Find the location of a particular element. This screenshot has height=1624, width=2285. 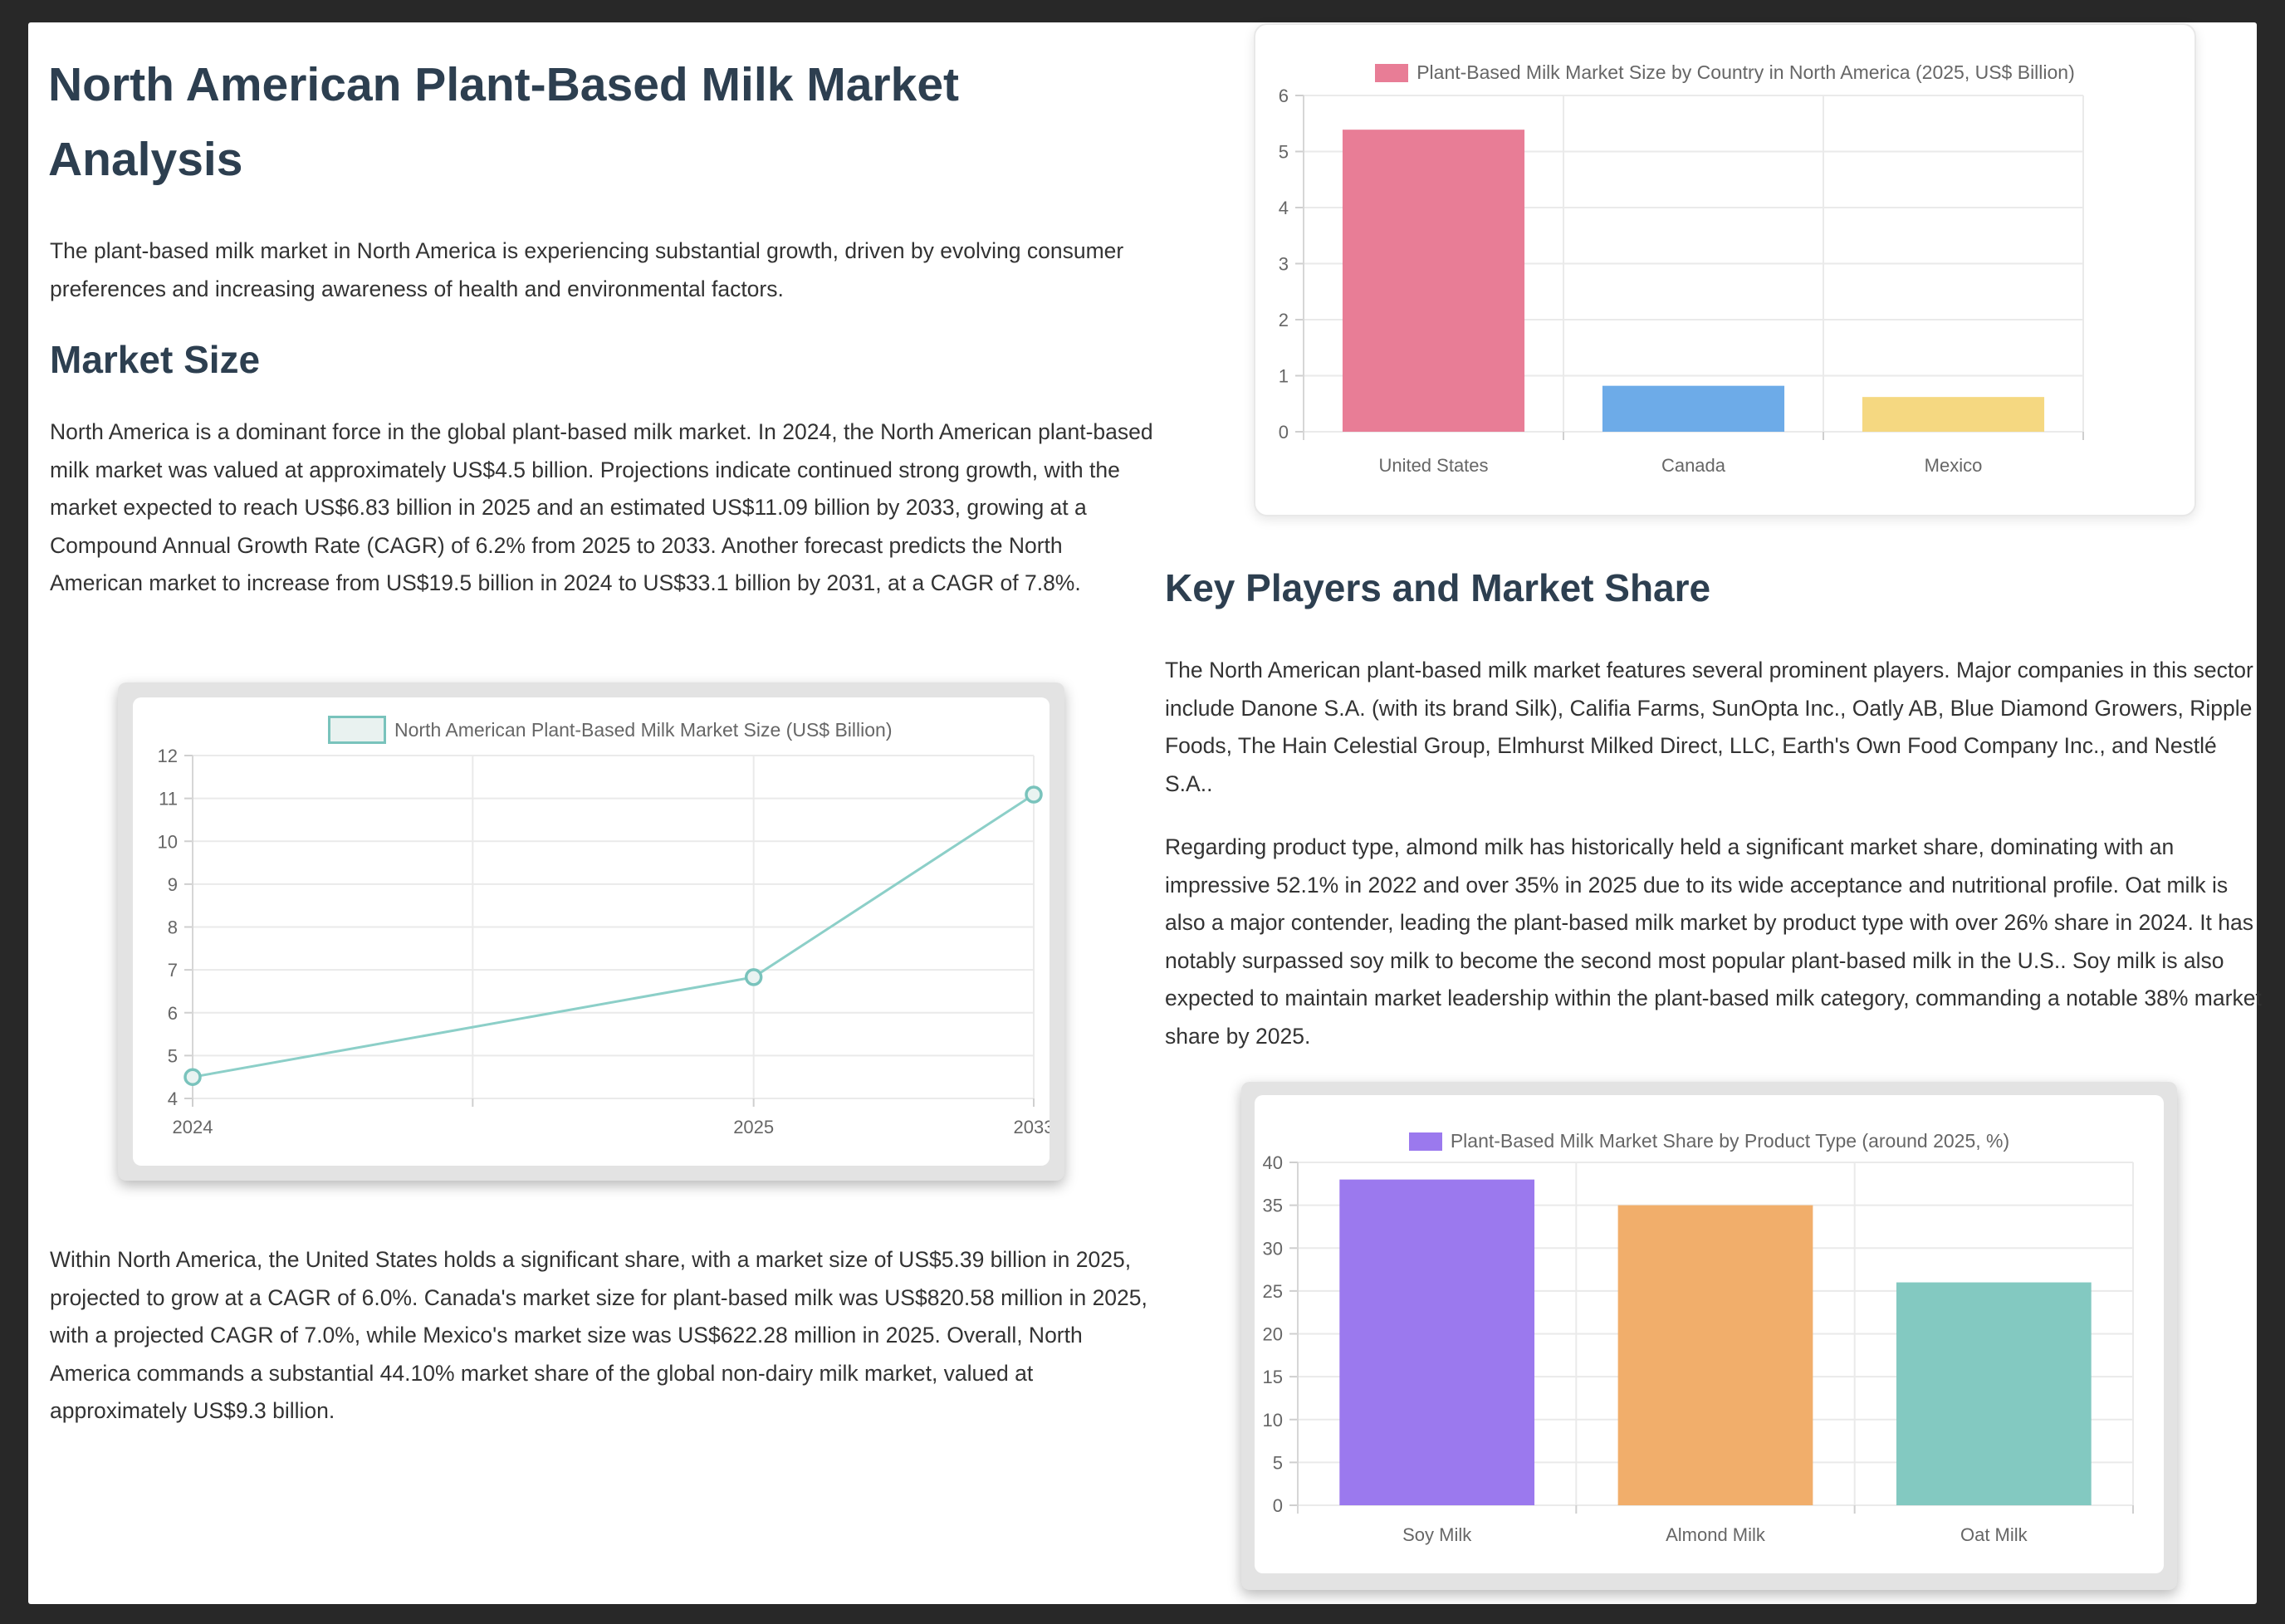

svg-text: Mexico is located at coordinates (1954, 465).